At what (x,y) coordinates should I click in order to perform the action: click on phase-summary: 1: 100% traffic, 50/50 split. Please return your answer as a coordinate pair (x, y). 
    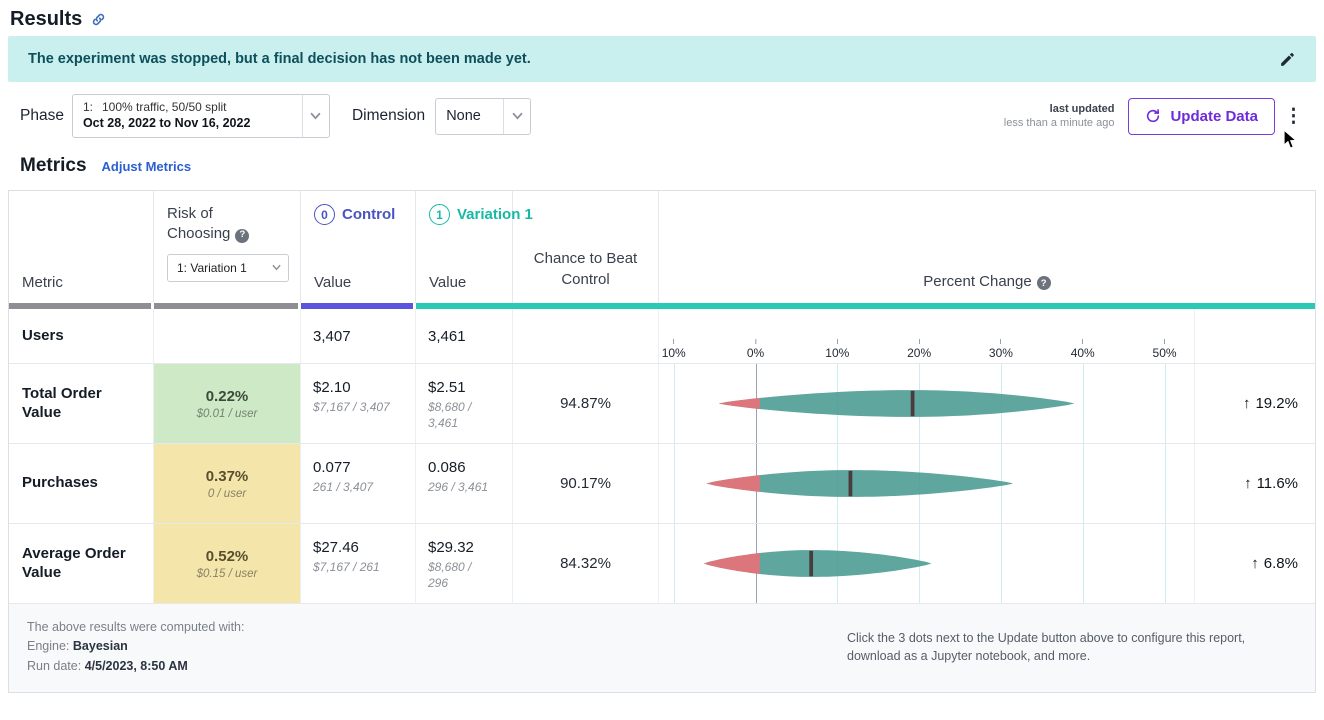
    Looking at the image, I should click on (154, 107).